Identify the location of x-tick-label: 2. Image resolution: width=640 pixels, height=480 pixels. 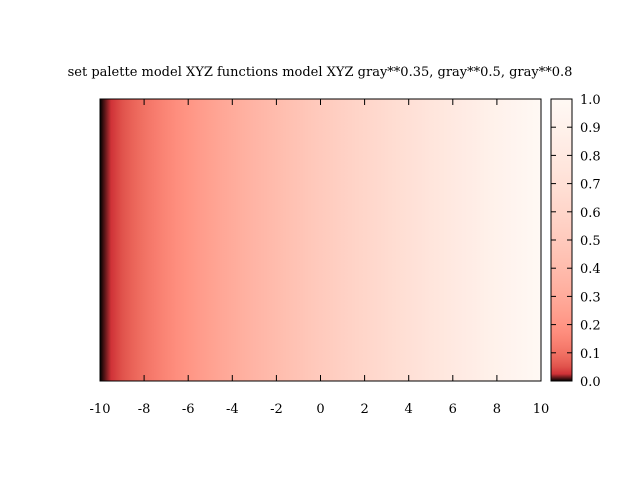
(364, 409).